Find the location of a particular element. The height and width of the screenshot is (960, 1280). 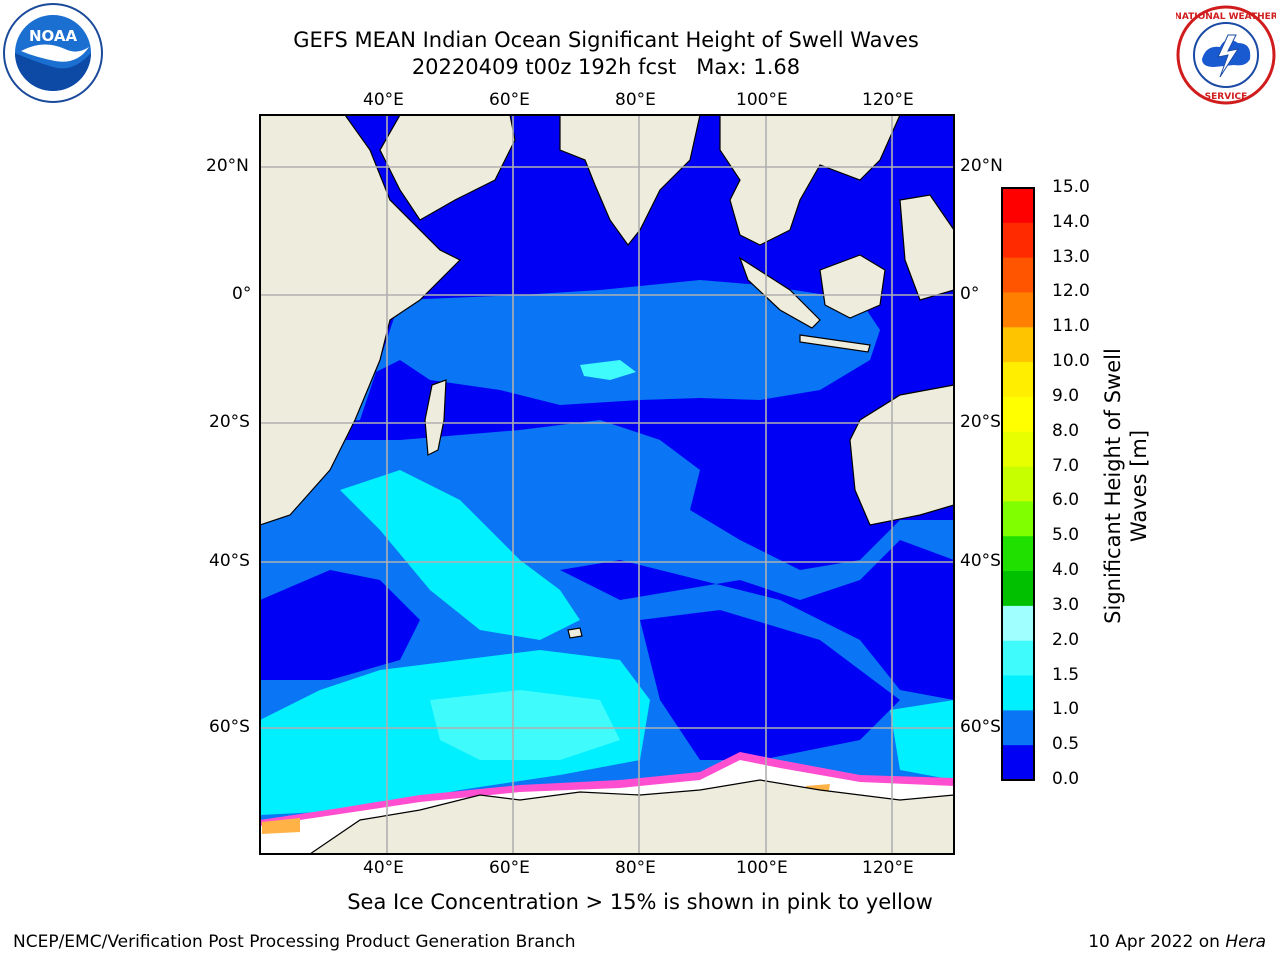

nws-logo: NATIONAL WEATHER SERVICE is located at coordinates (1226, 55).